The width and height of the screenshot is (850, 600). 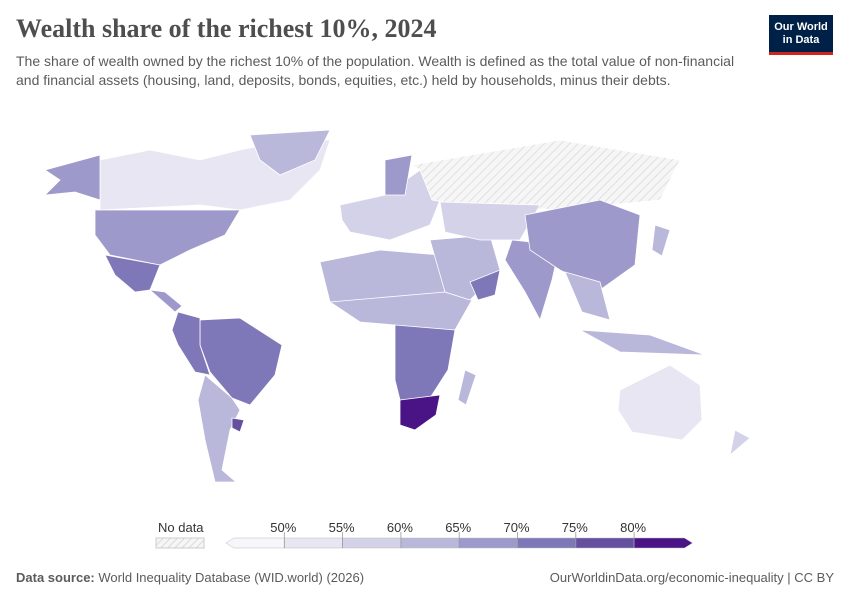 I want to click on region-united-states, so click(x=167, y=237).